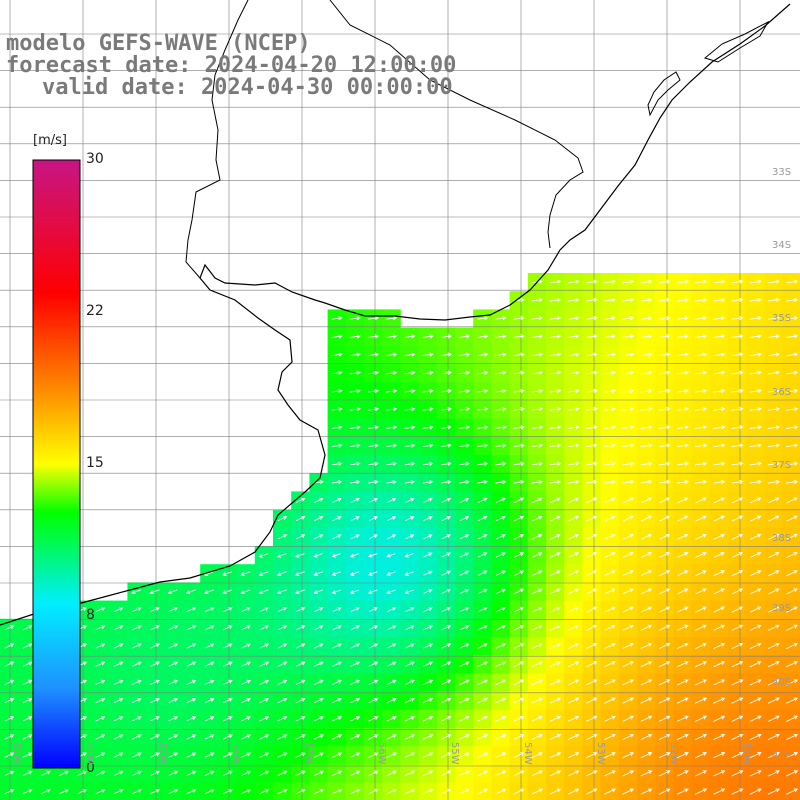 This screenshot has height=800, width=800. I want to click on colorbar-unit: [m/s], so click(50, 140).